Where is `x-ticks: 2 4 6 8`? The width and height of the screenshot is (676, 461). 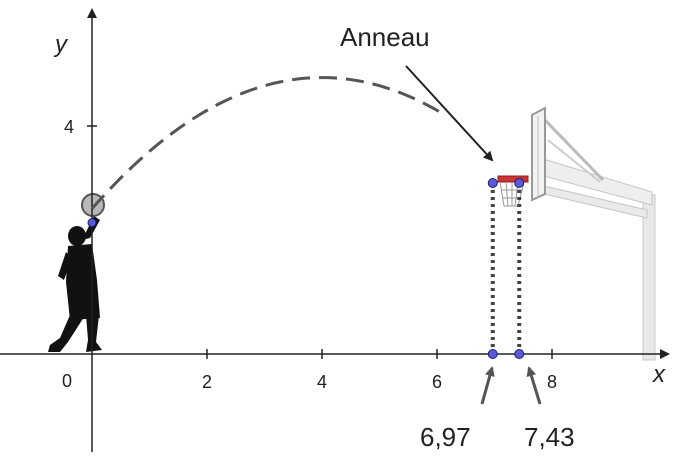
x-ticks: 2 4 6 8 is located at coordinates (379, 370).